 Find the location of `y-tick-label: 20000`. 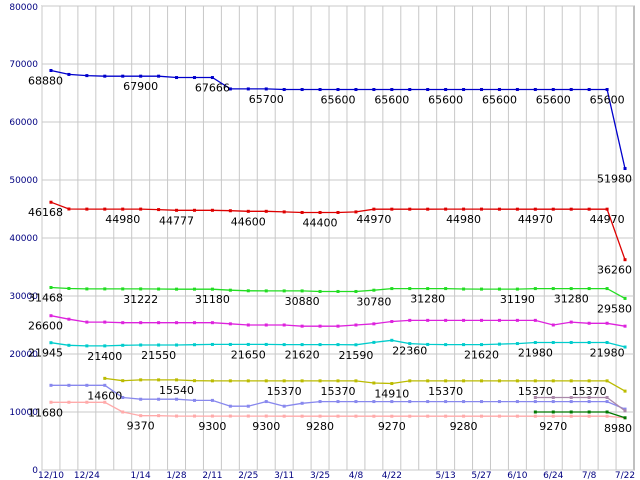

y-tick-label: 20000 is located at coordinates (23, 355).